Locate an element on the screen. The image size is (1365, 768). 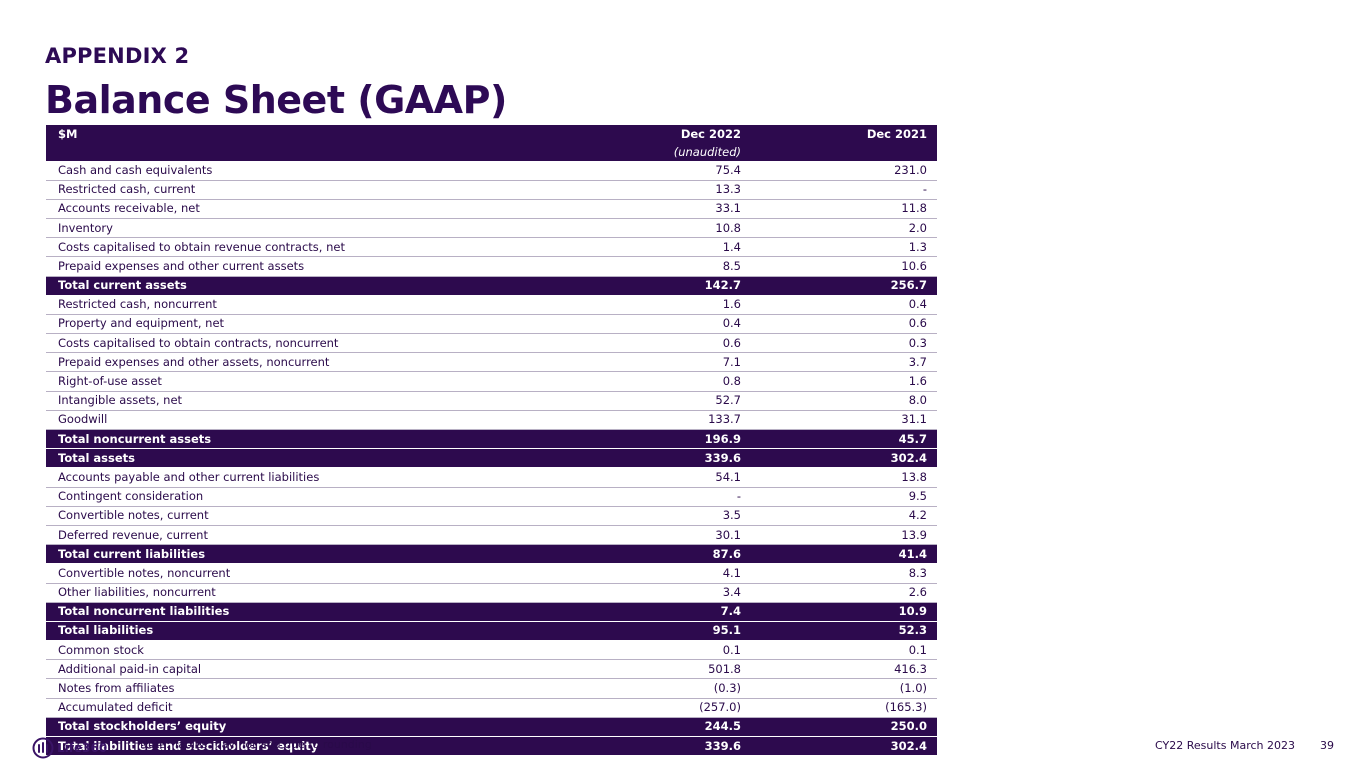
row-value-dec-2022: 7.4 is located at coordinates (663, 612).